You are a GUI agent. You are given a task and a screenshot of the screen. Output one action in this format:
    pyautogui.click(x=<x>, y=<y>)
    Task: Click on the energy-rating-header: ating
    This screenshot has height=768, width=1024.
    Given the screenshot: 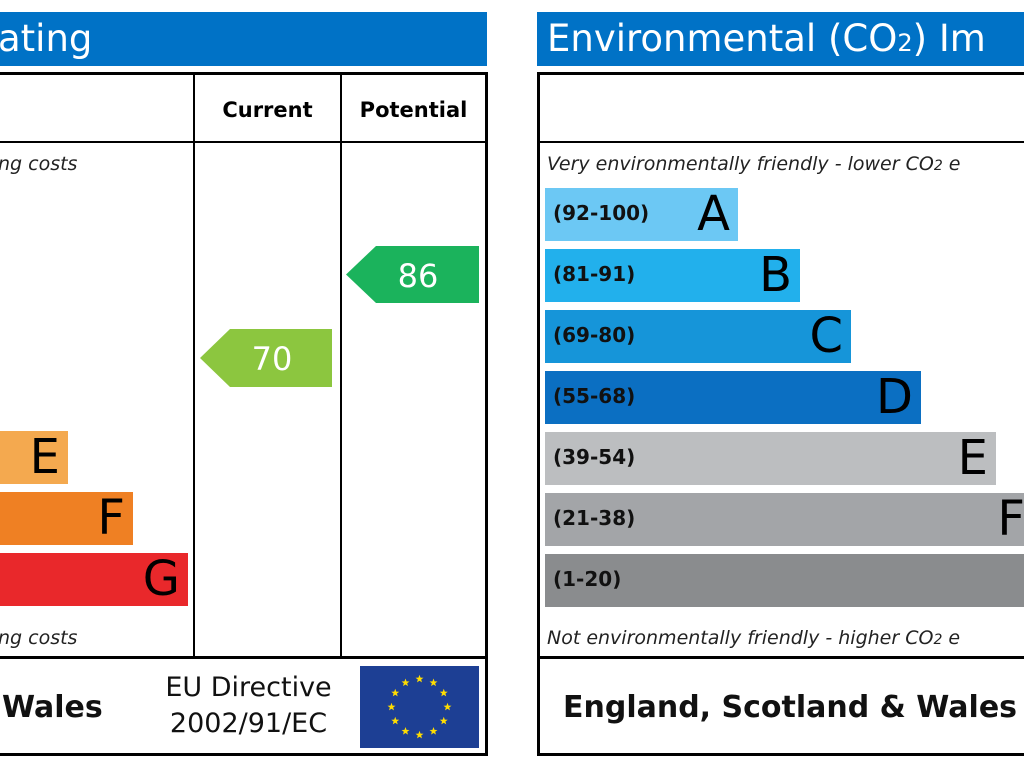 What is the action you would take?
    pyautogui.click(x=243, y=39)
    